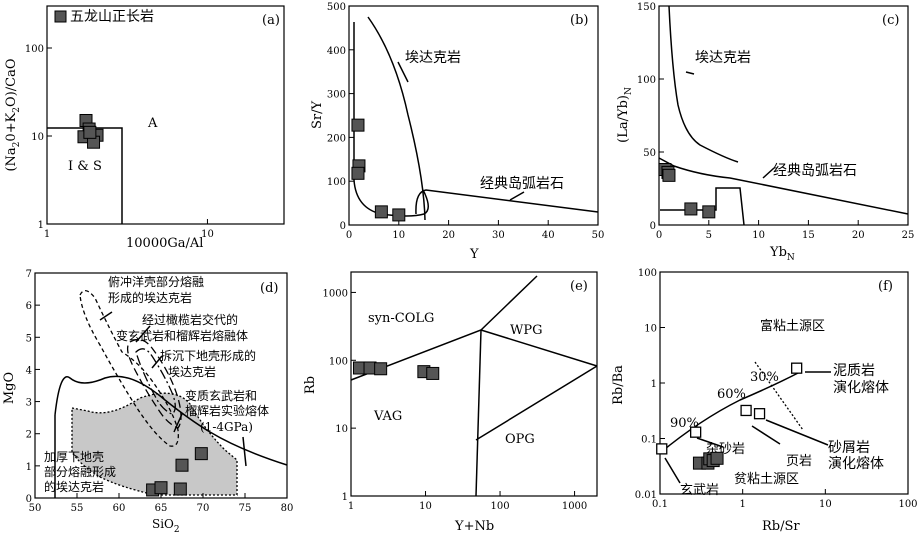  What do you see at coordinates (60, 16) in the screenshot?
I see `legend-marker` at bounding box center [60, 16].